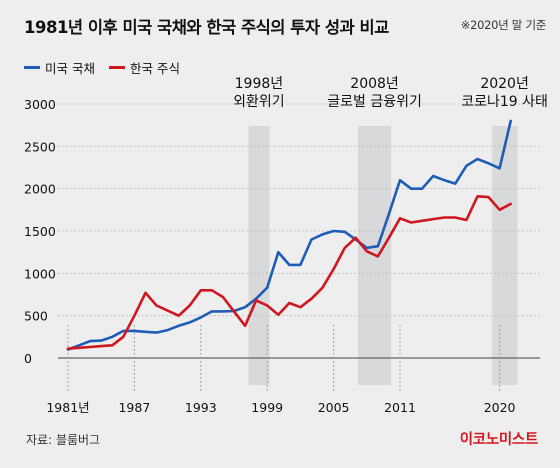 Image resolution: width=560 pixels, height=468 pixels. Describe the element at coordinates (206, 27) in the screenshot. I see `chart-title: 1981년 이후 미국 국채와 한국 주식의 투자 성과 비교` at that location.